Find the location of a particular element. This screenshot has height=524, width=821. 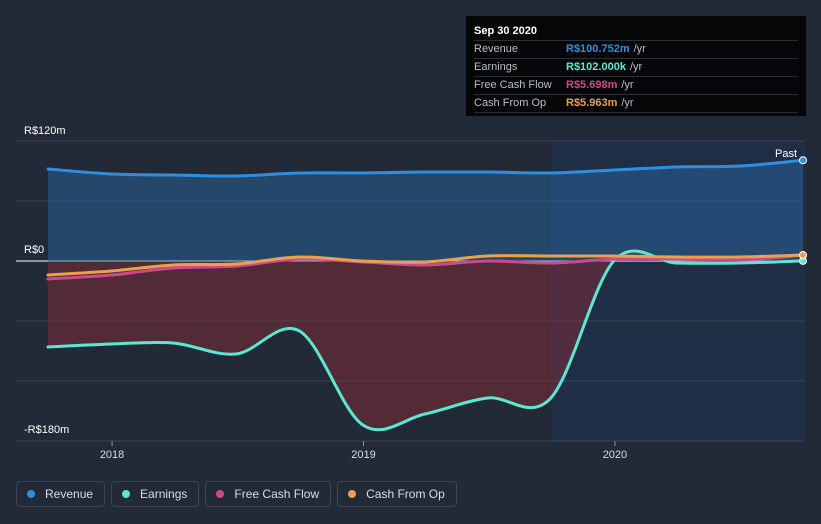

legend-item-free-cash-flow: Free Cash Flow is located at coordinates (268, 494).